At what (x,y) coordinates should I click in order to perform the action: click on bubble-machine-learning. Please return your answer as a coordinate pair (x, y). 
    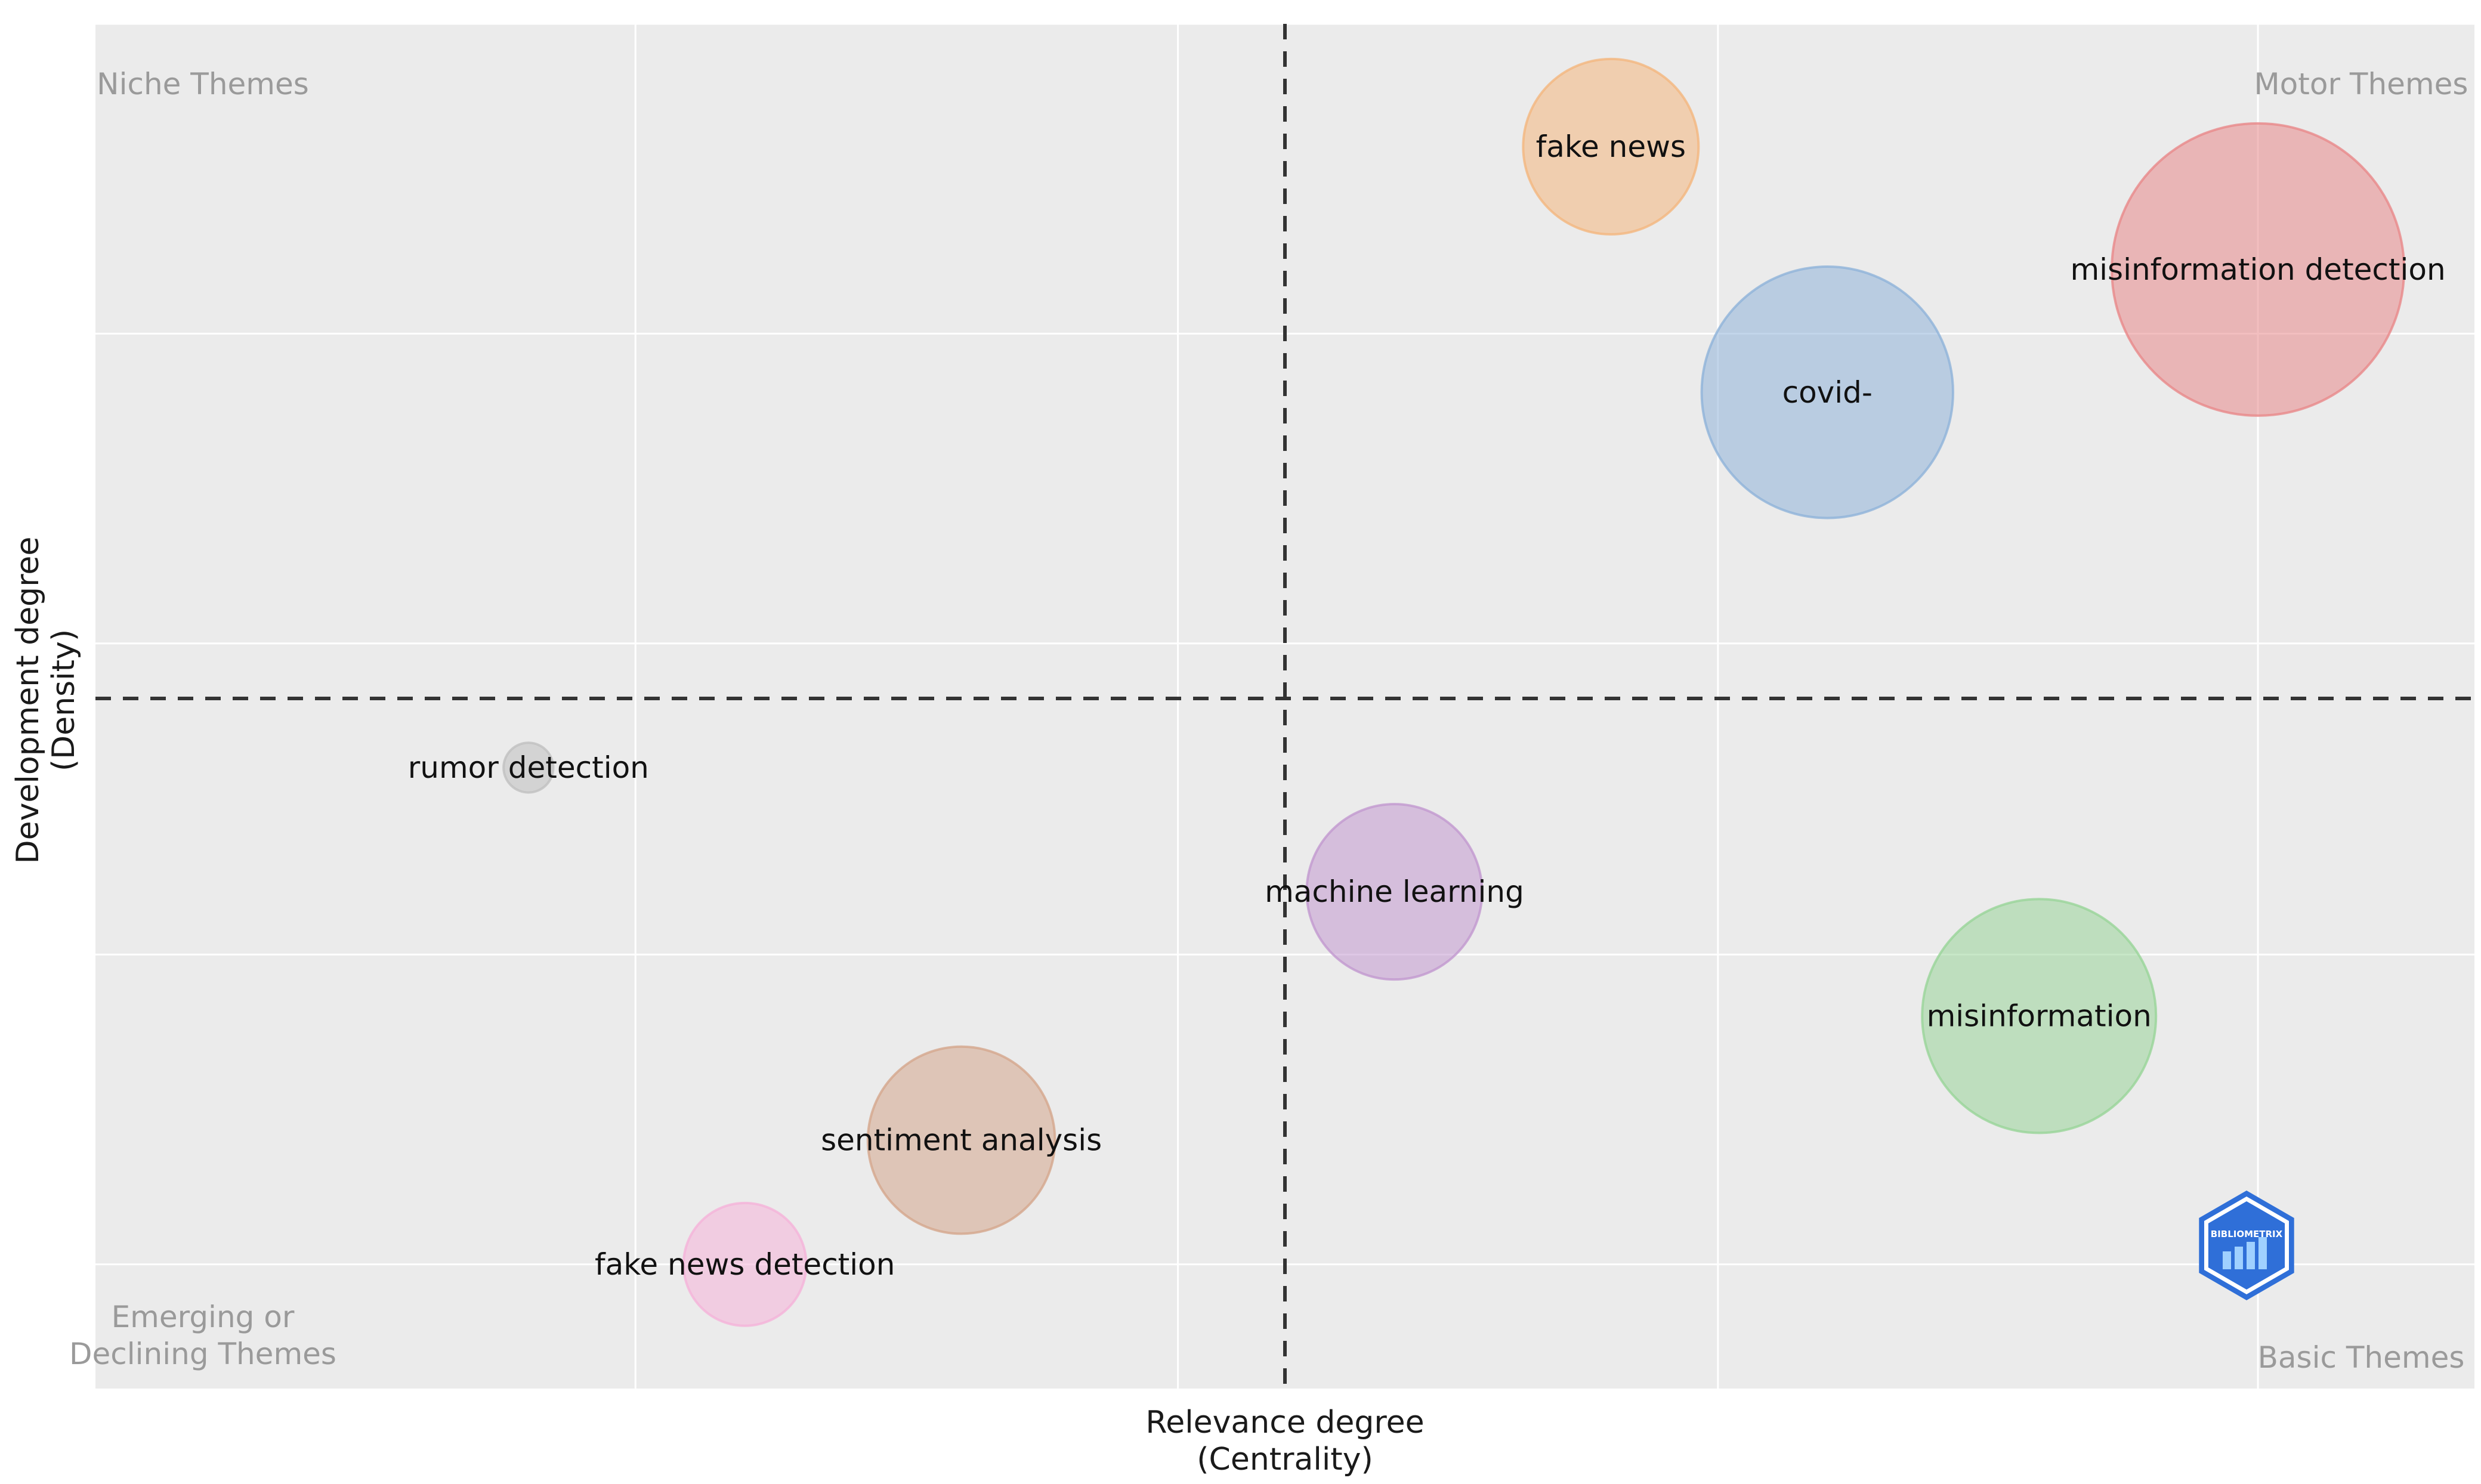
    Looking at the image, I should click on (1394, 892).